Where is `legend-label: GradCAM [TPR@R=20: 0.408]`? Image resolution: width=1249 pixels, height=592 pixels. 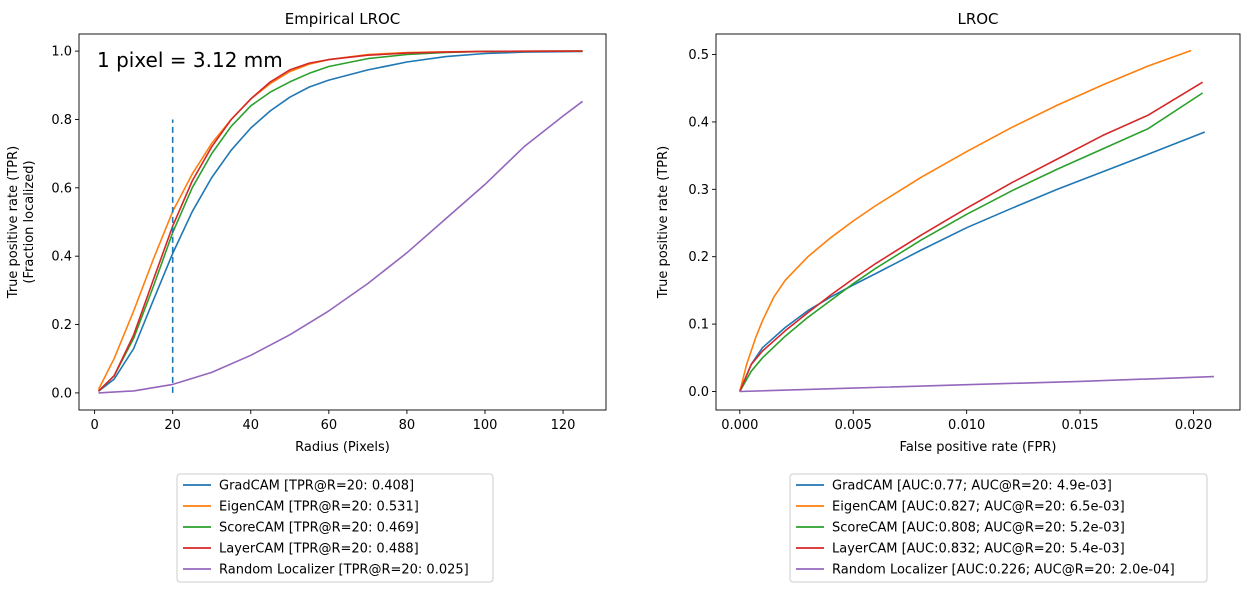
legend-label: GradCAM [TPR@R=20: 0.408] is located at coordinates (316, 486).